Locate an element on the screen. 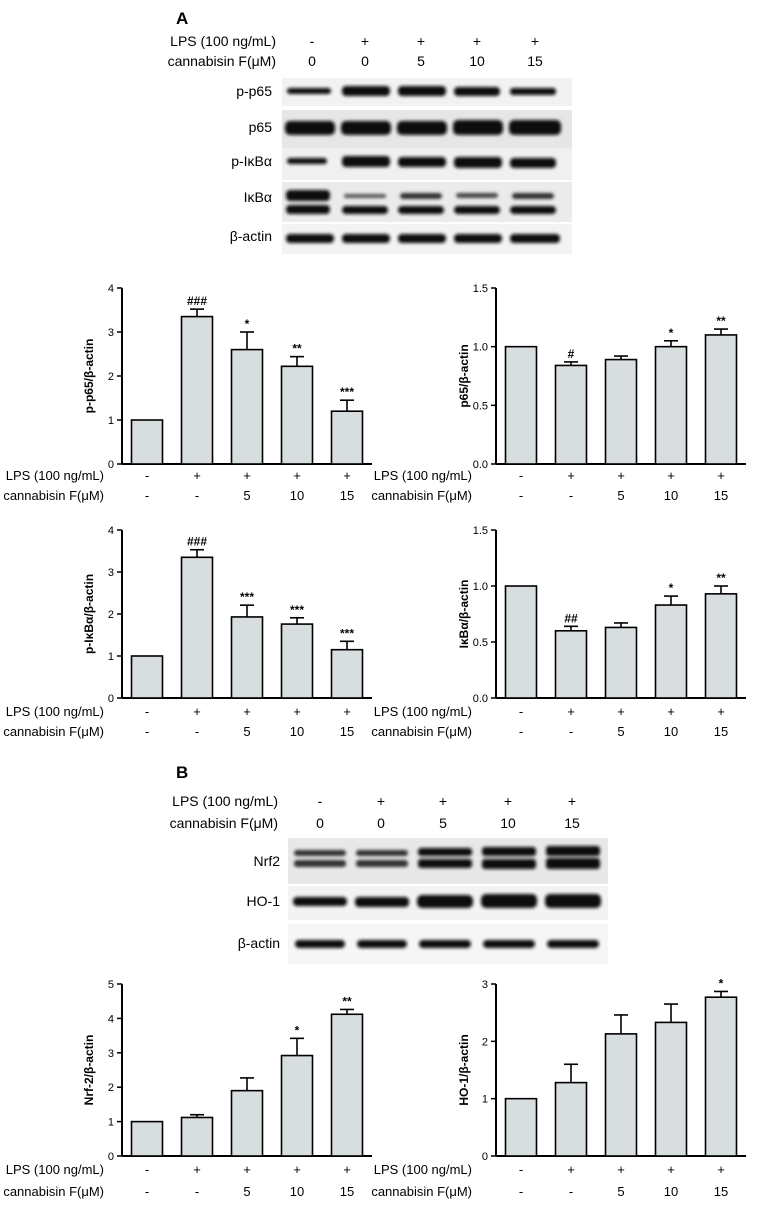  y-axis-label: p65/β-actin is located at coordinates (464, 375).